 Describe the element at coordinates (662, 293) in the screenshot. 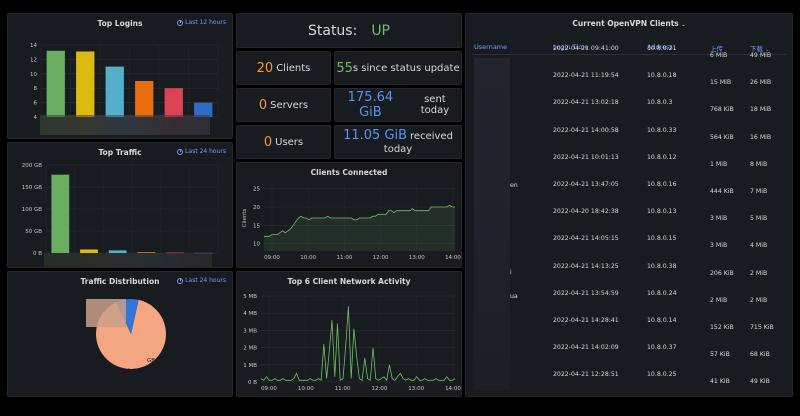

I see `address-cell: 10.8.0.24` at that location.